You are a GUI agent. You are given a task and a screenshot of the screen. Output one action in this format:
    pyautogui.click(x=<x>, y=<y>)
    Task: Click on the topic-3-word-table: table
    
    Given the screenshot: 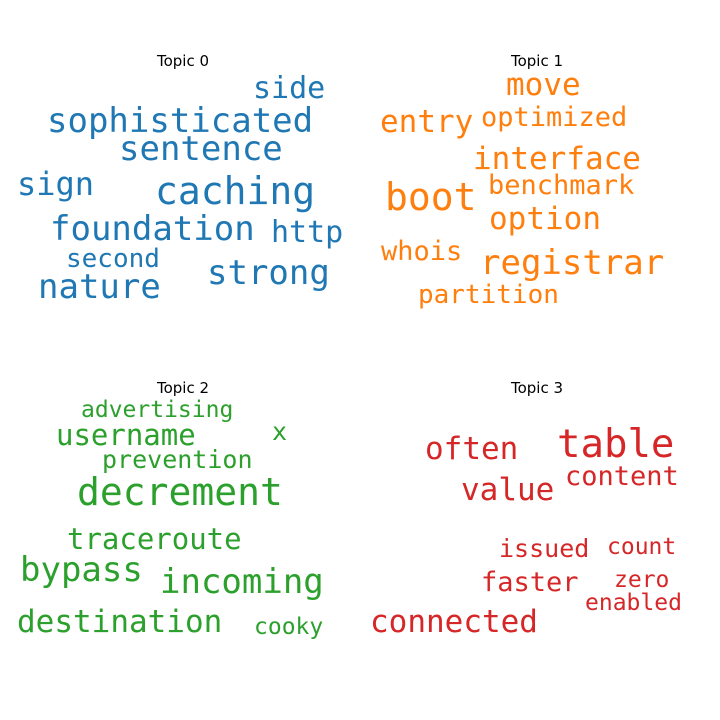 What is the action you would take?
    pyautogui.click(x=616, y=444)
    